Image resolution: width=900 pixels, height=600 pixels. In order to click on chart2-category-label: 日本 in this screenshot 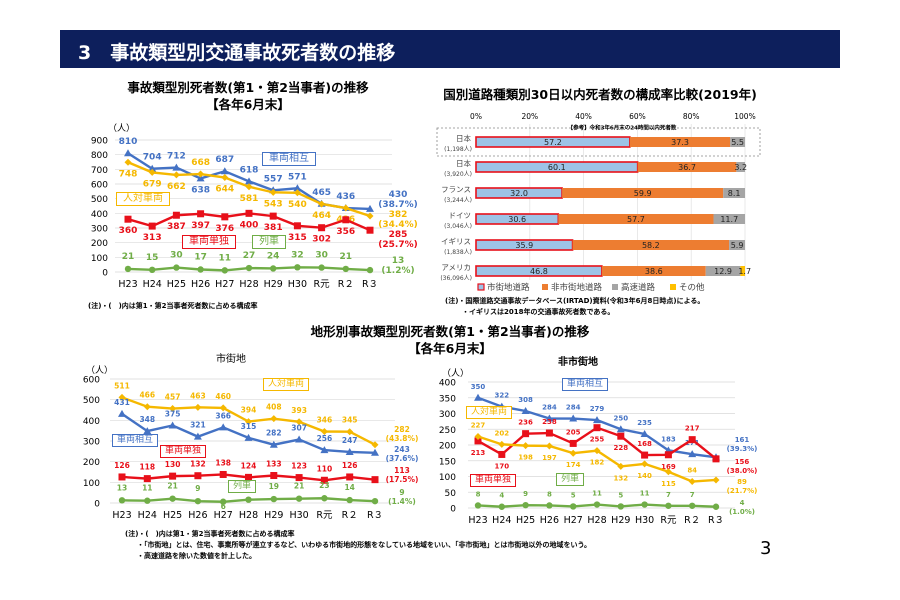, I will do `click(463, 163)`.